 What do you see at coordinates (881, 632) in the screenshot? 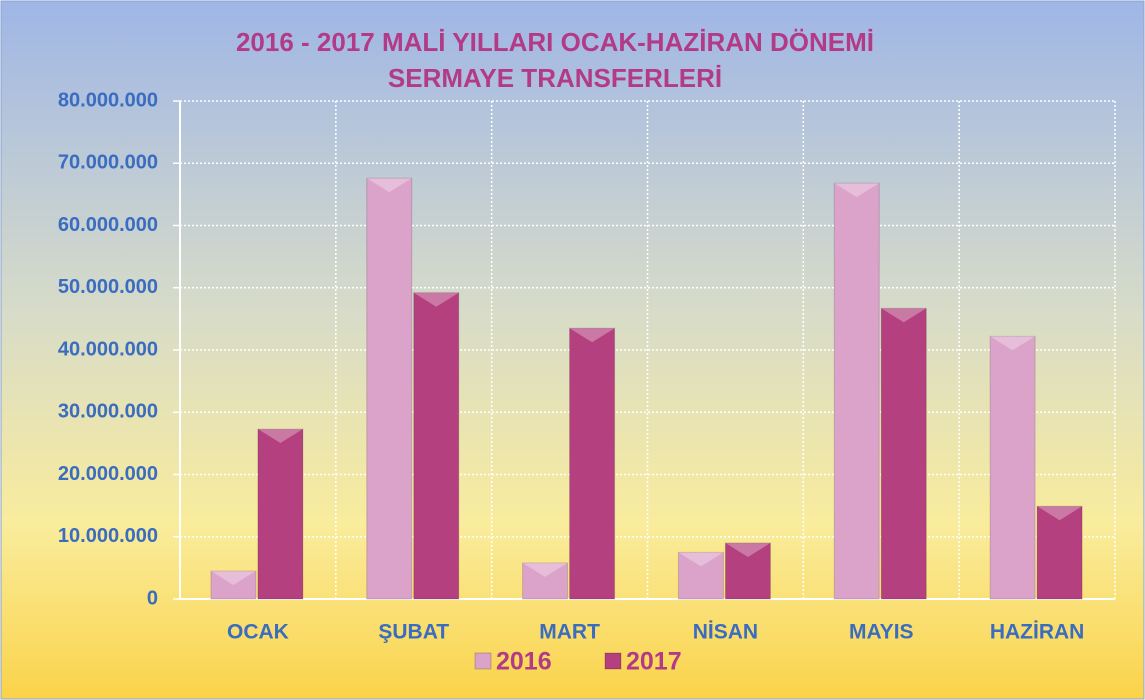
I see `x-tick-label: MAYIS` at bounding box center [881, 632].